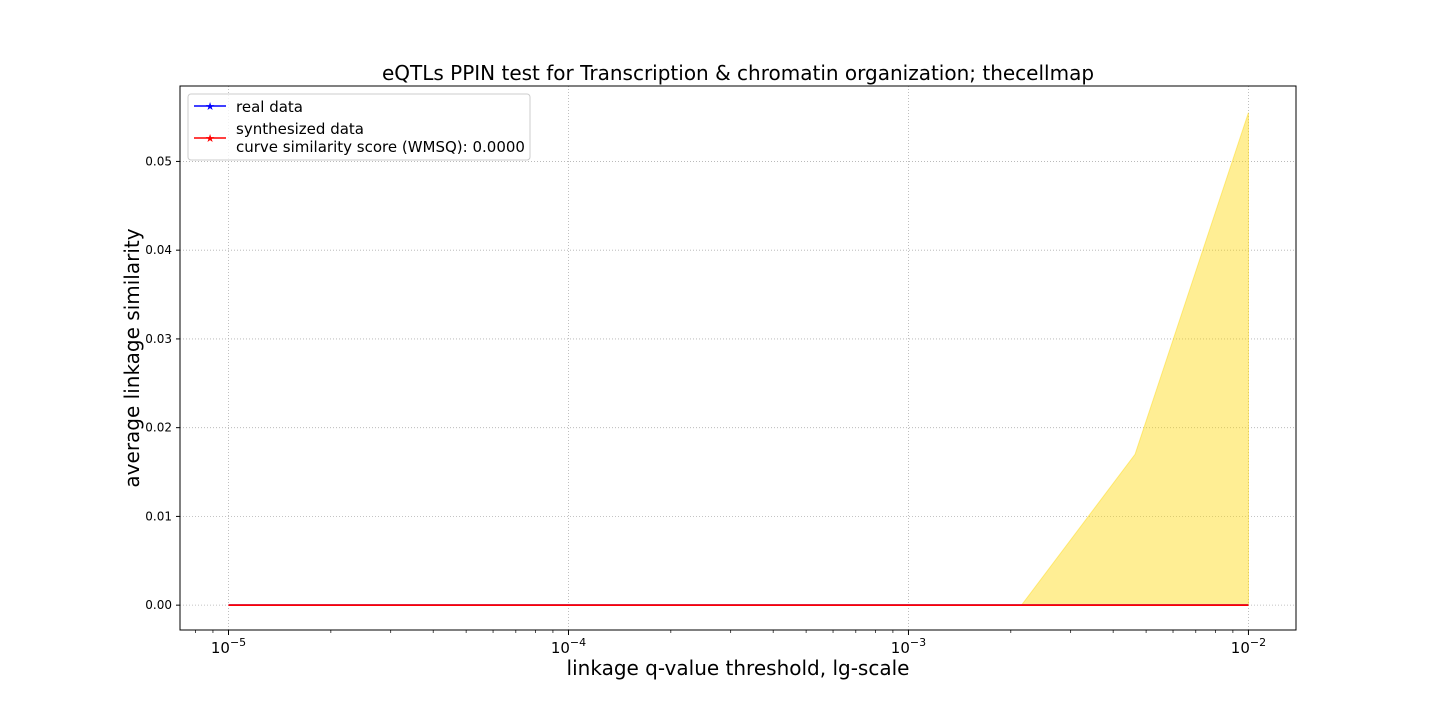 This screenshot has height=724, width=1440. I want to click on y-tick-label: 0.05, so click(158, 161).